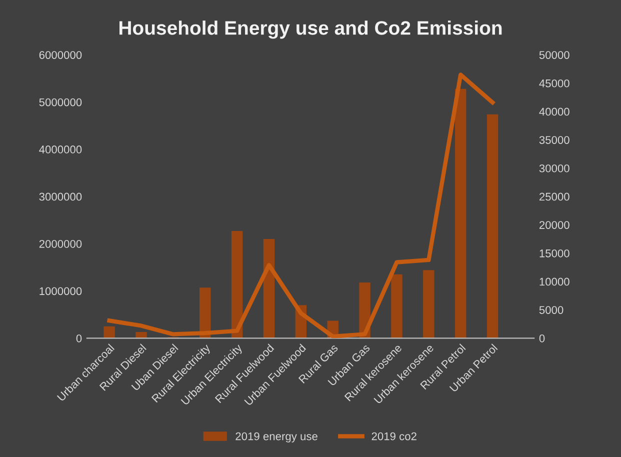 The width and height of the screenshot is (621, 457). What do you see at coordinates (60, 150) in the screenshot?
I see `y-tick-label: 4000000` at bounding box center [60, 150].